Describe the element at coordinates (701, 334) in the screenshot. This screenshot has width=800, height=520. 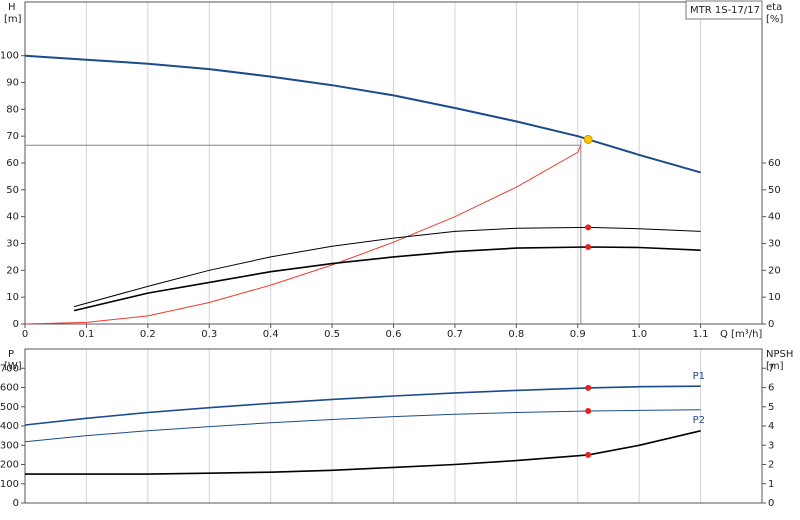
I see `x-tick-label: 1.1` at that location.